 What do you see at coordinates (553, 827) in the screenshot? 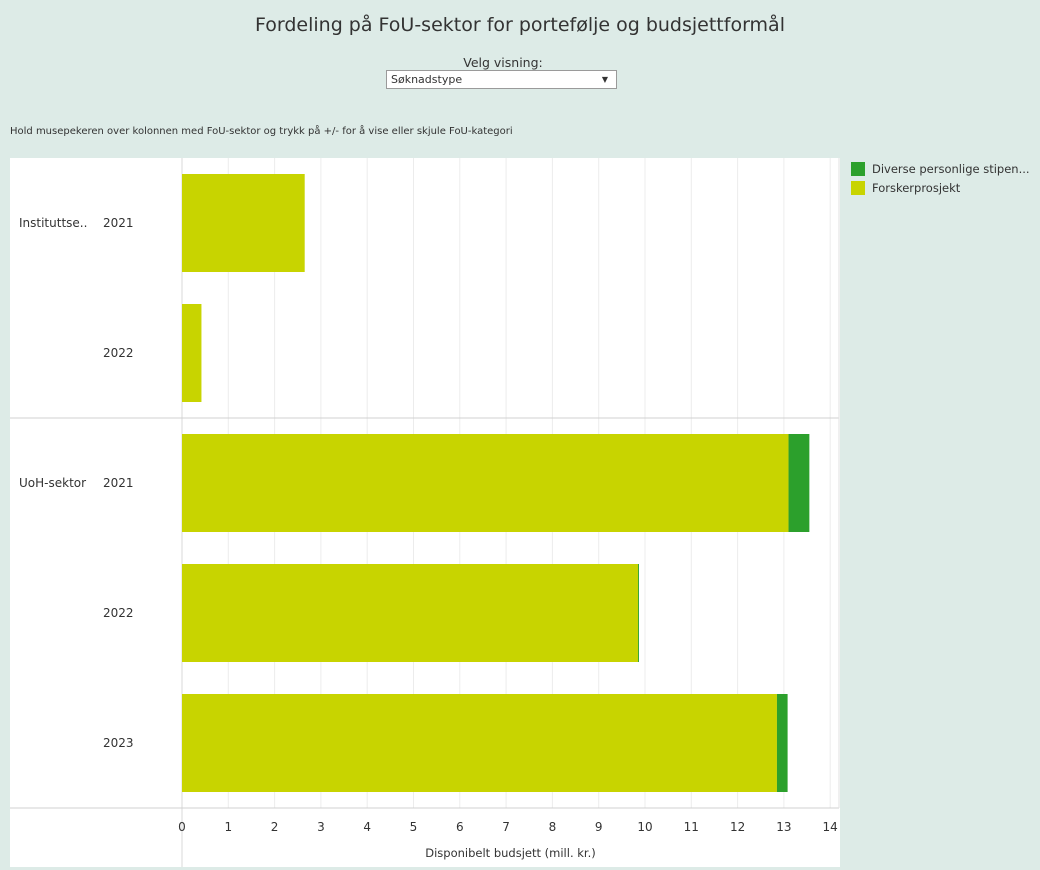
I see `x-tick-label: 8` at bounding box center [553, 827].